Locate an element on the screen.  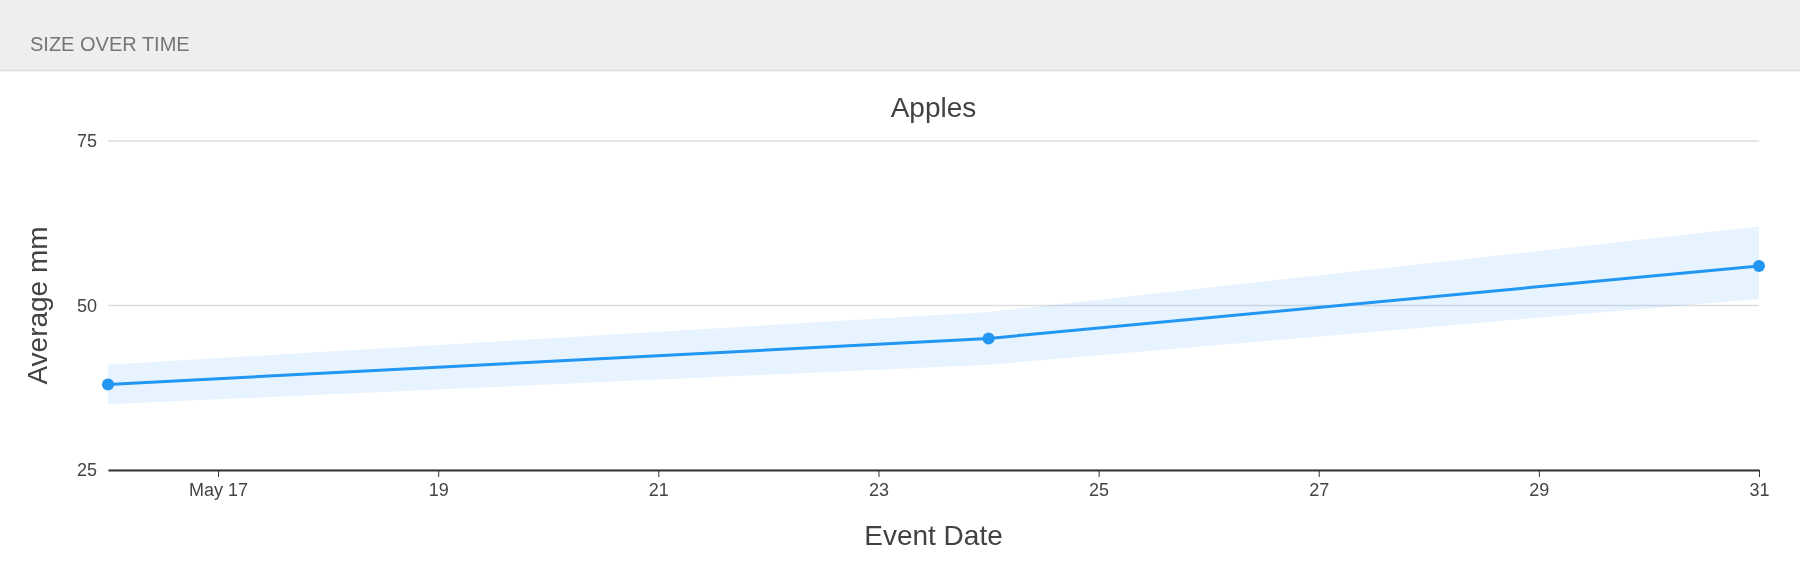
x-tick-label: 29 is located at coordinates (1539, 489).